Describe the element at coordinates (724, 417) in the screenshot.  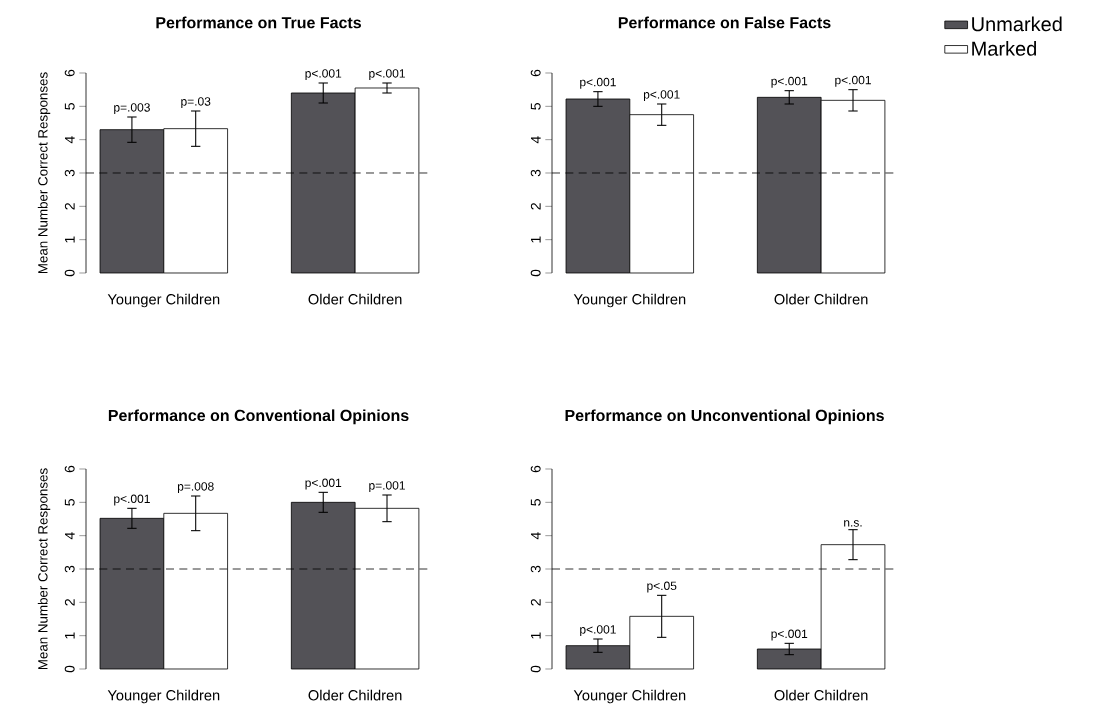
I see `chart-title: Performance on Unconventional Opinions` at that location.